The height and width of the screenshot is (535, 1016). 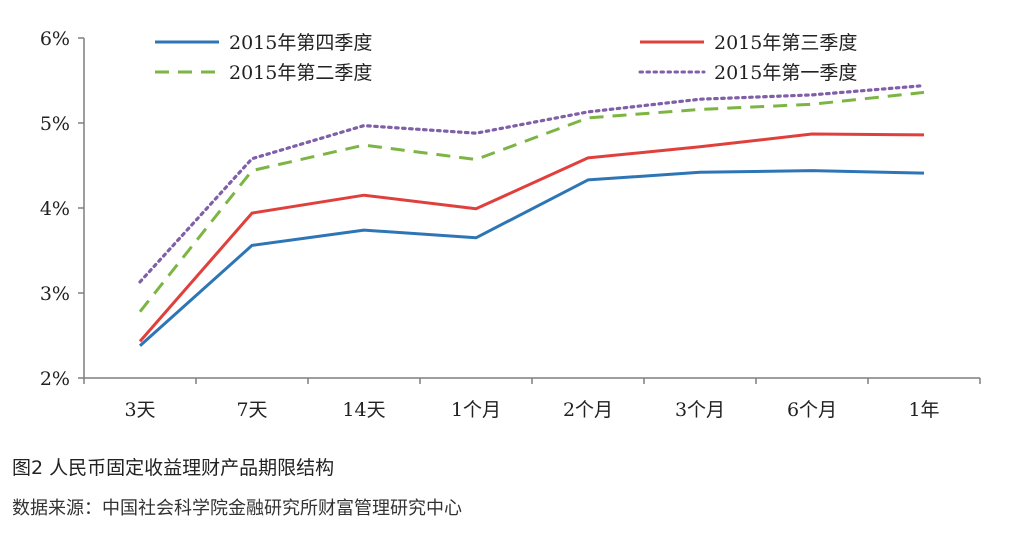 I want to click on legend-label: 2015年第四季度, so click(x=300, y=43).